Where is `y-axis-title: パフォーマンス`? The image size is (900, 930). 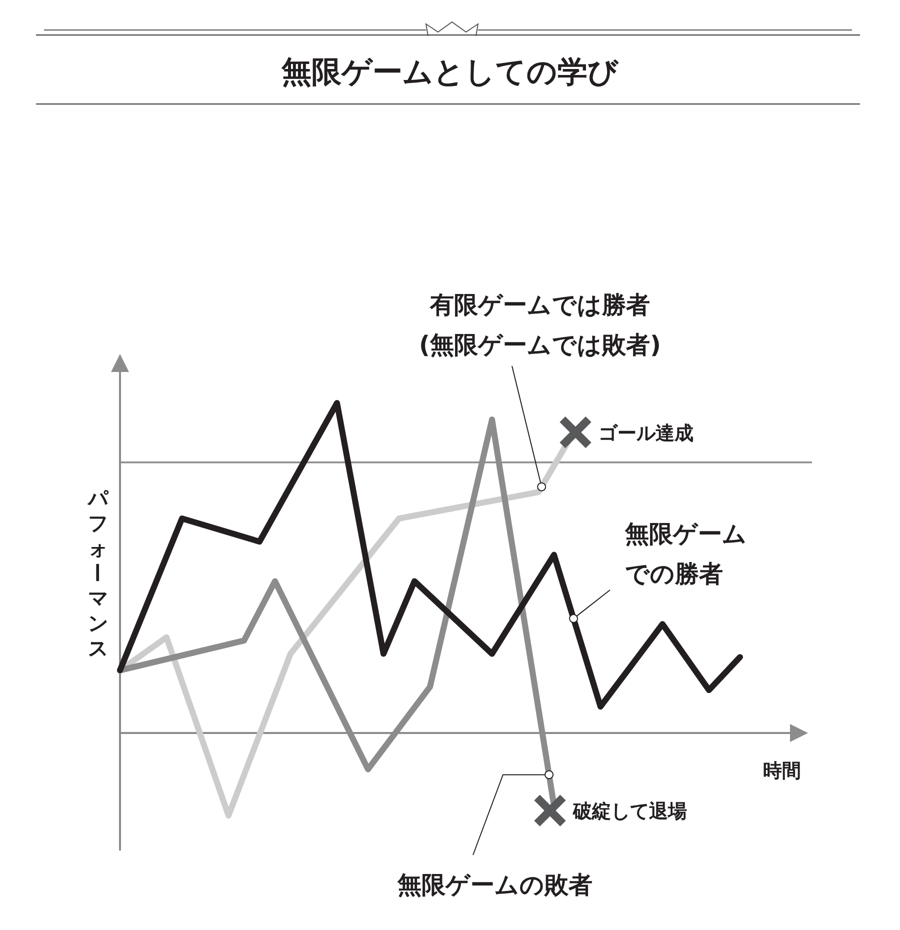 y-axis-title: パフォーマンス is located at coordinates (97, 573).